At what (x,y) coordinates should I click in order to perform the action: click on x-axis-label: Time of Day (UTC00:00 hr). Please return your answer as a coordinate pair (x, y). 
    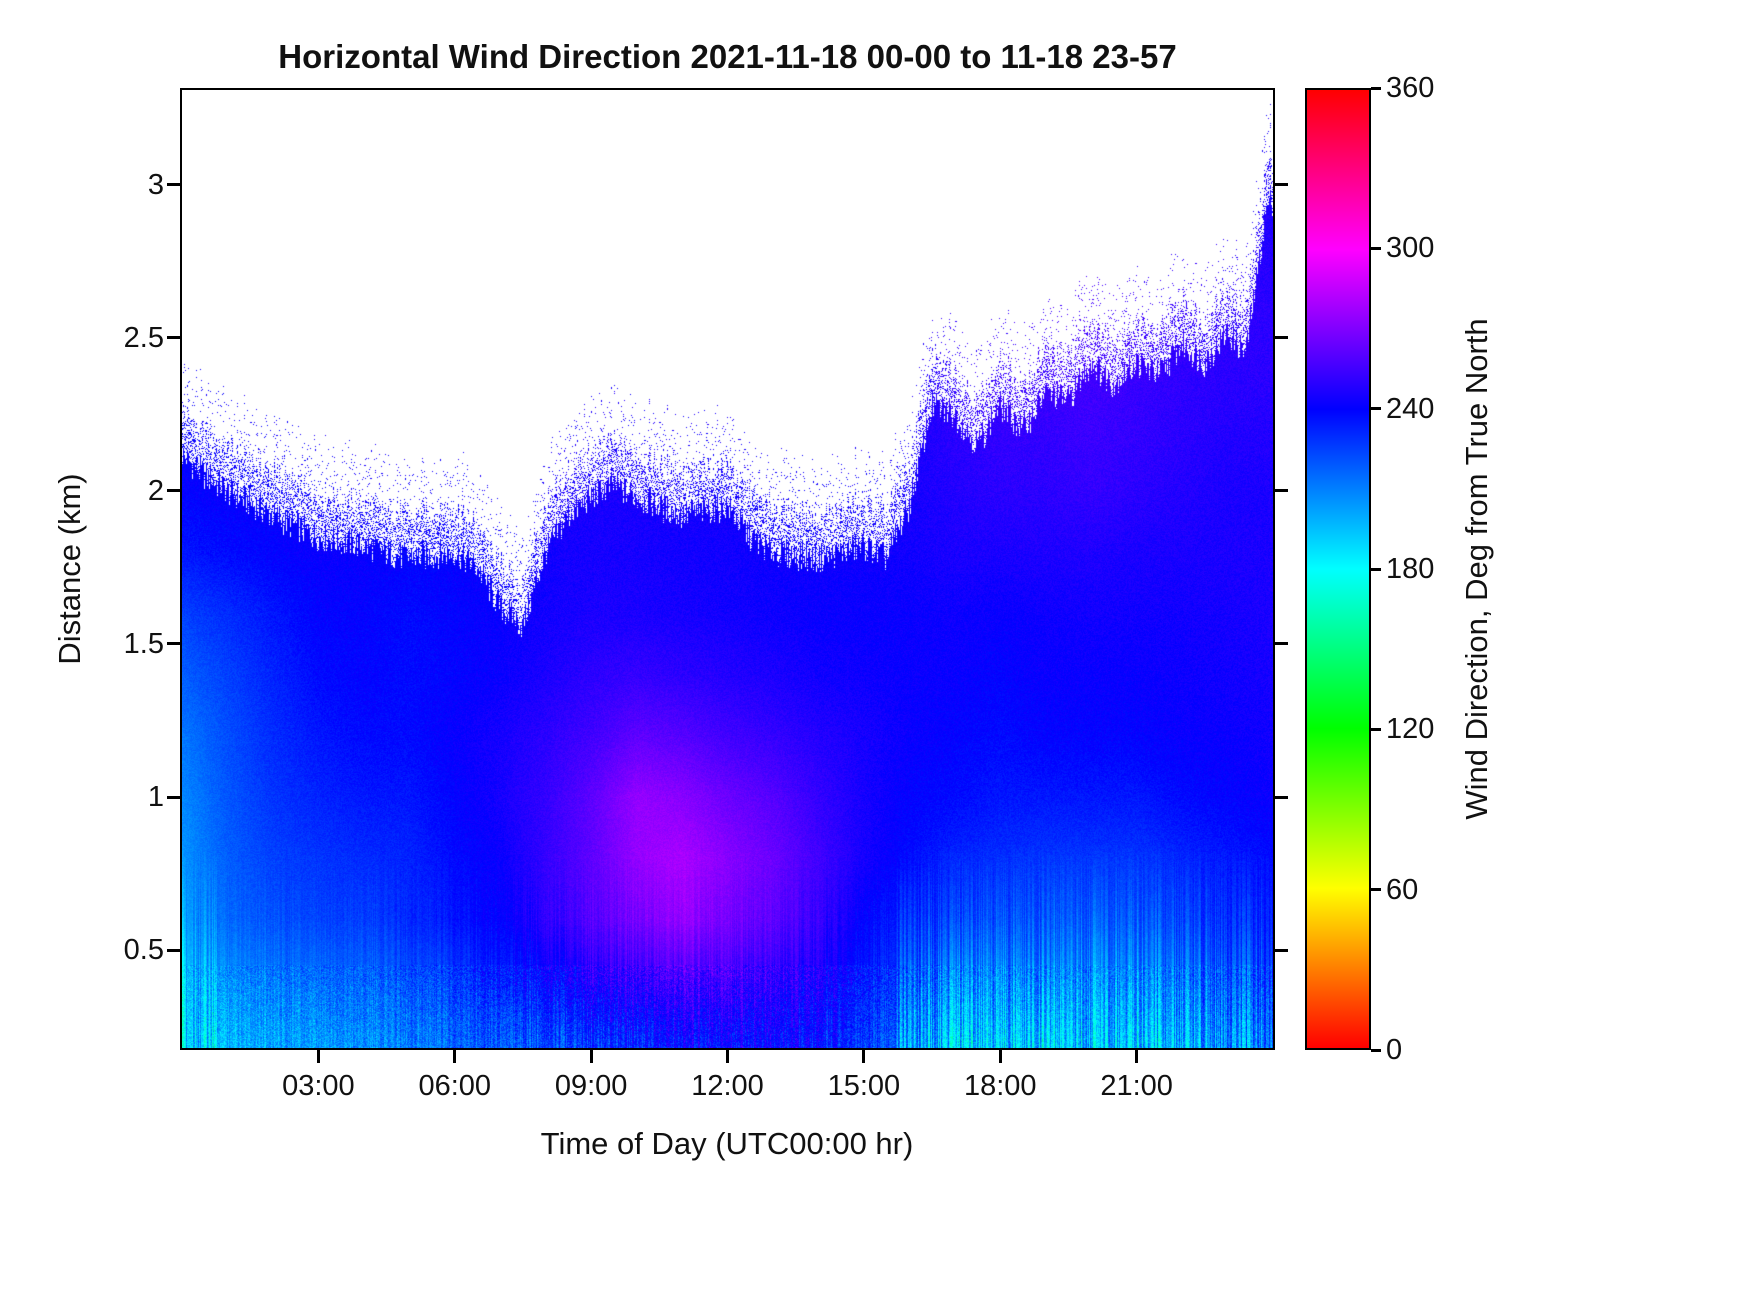
    Looking at the image, I should click on (727, 1143).